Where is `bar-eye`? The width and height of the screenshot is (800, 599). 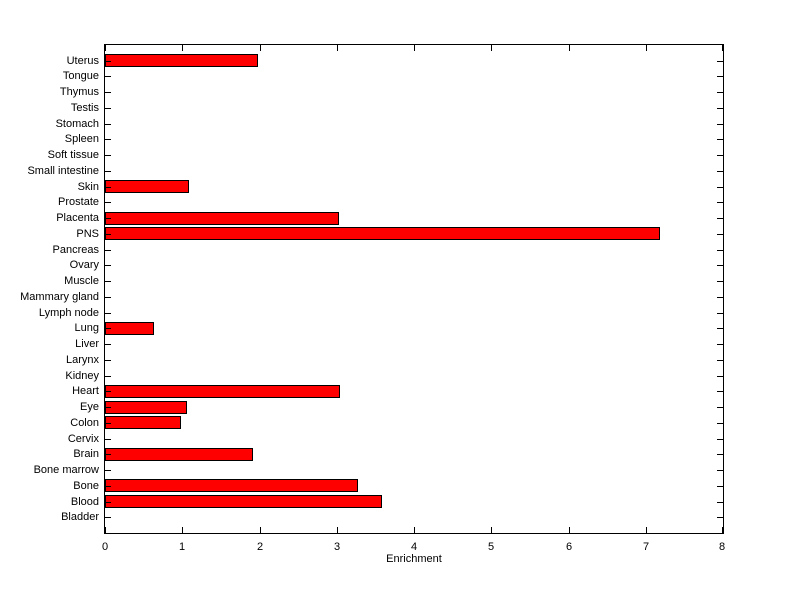
bar-eye is located at coordinates (146, 407).